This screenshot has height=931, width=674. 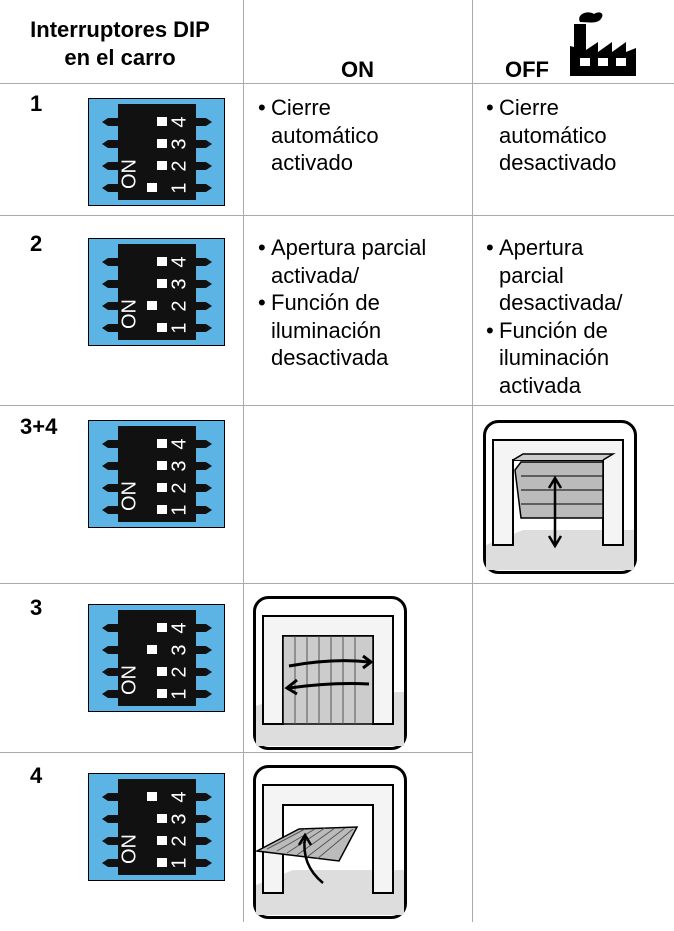 What do you see at coordinates (39, 426) in the screenshot?
I see `row-label: 3+4` at bounding box center [39, 426].